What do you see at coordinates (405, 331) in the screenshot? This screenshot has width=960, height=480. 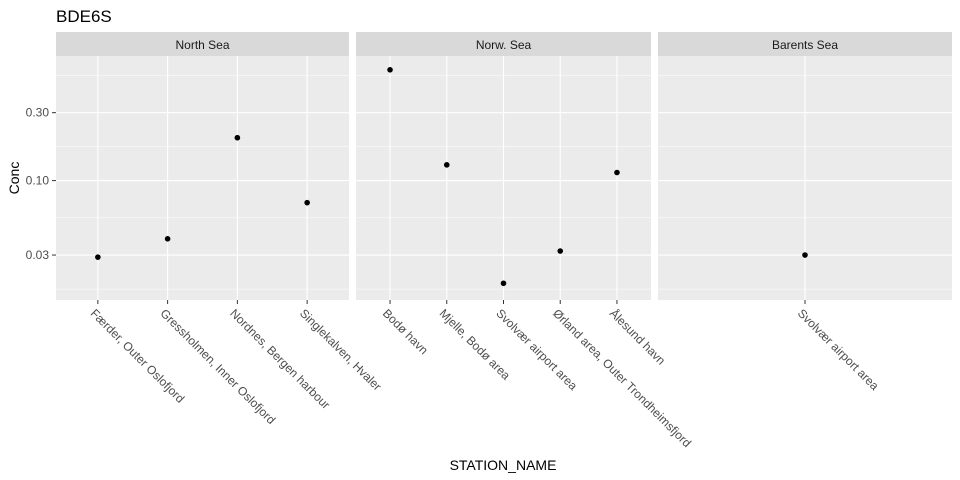 I see `x-tick-label: Bodø havn` at bounding box center [405, 331].